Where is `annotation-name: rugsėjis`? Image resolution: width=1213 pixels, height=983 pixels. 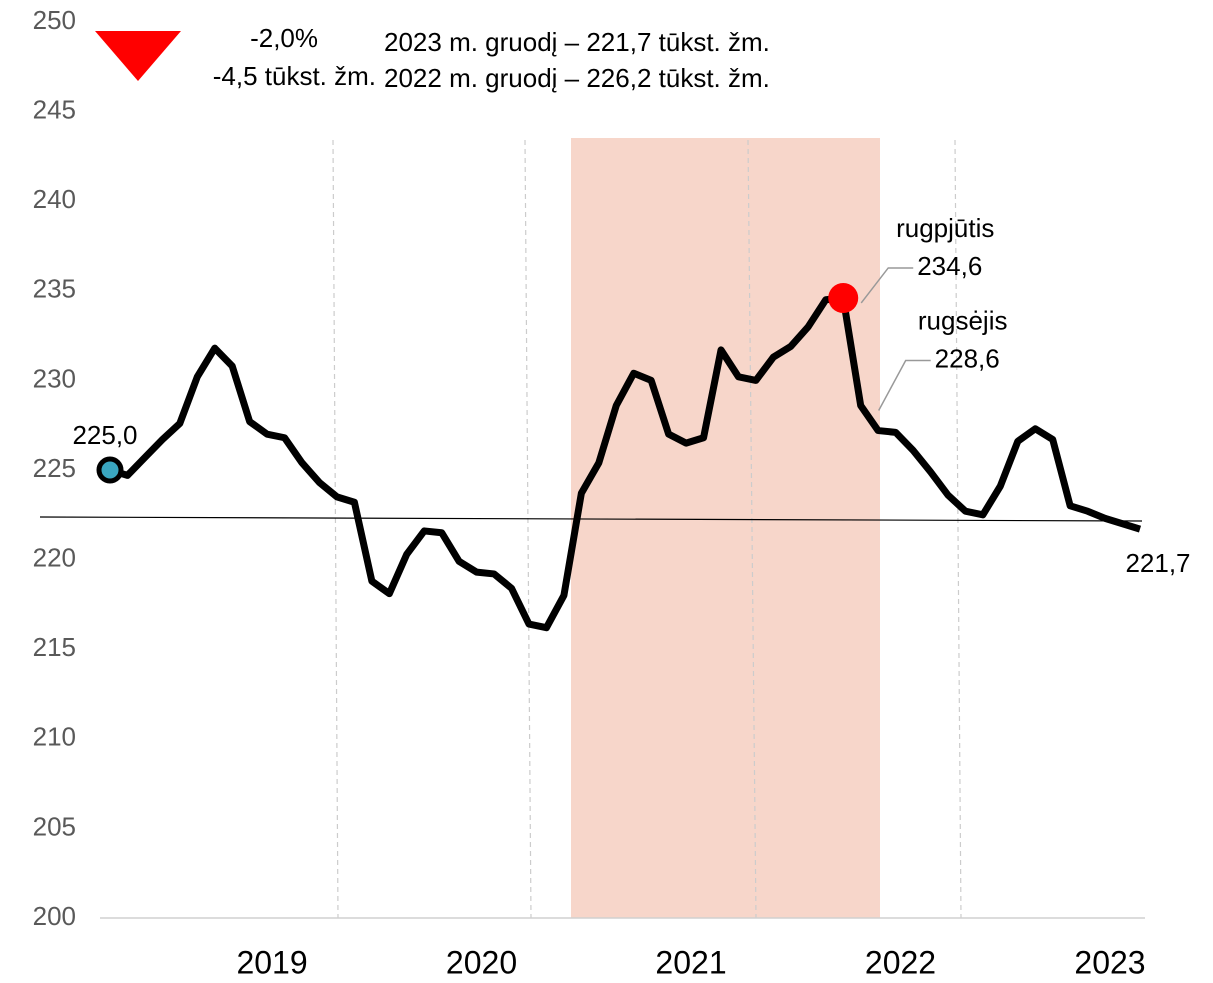
annotation-name: rugsėjis is located at coordinates (963, 320).